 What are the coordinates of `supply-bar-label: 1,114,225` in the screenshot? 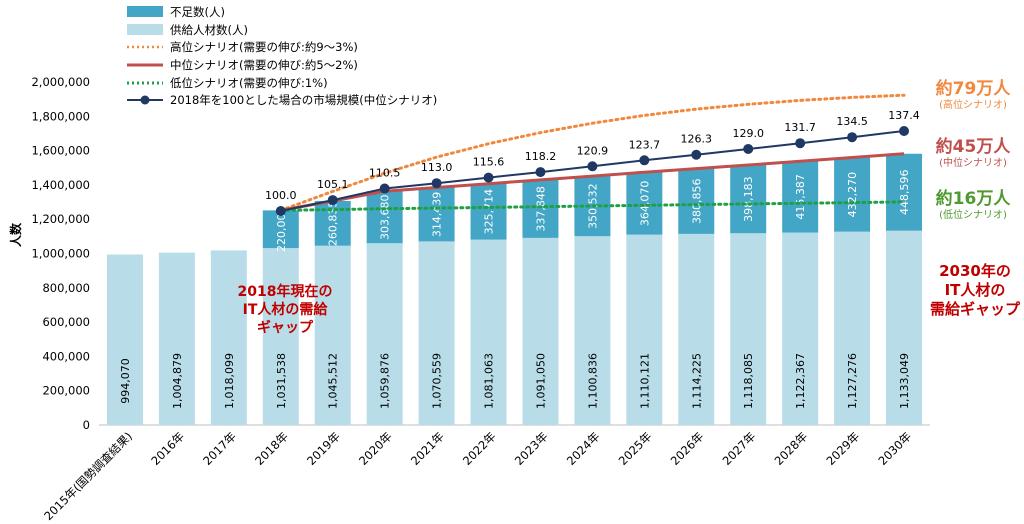 It's located at (696, 381).